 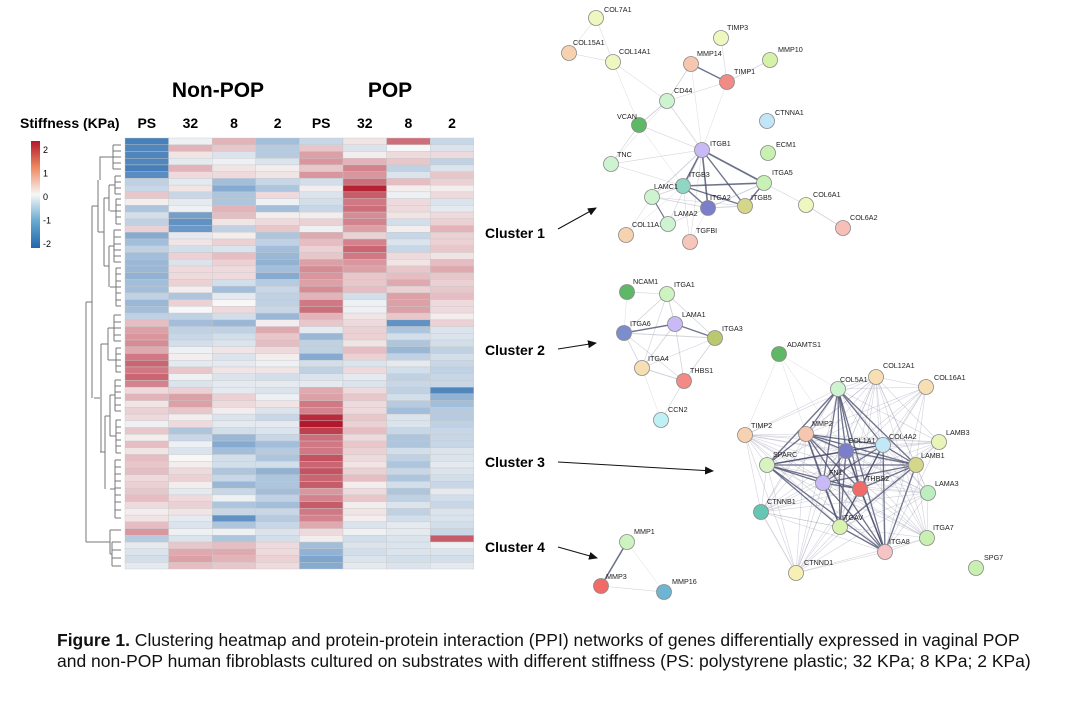 I want to click on network-node: ITGB3, so click(x=692, y=182).